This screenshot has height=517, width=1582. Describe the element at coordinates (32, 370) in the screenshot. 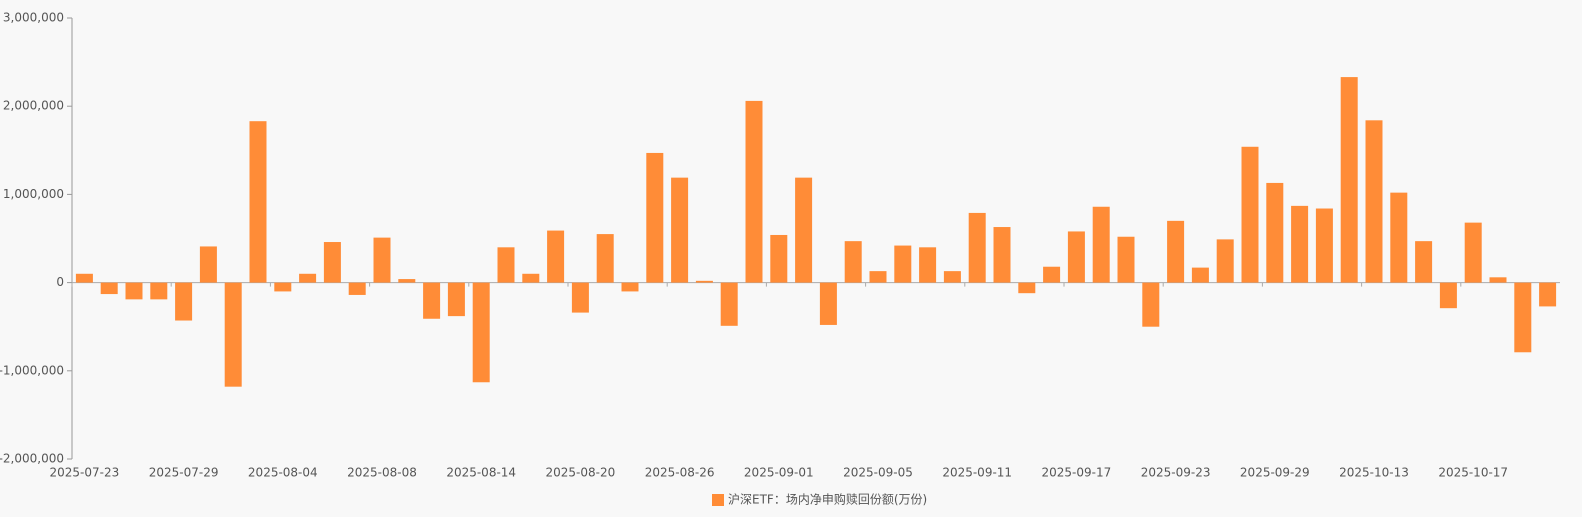

I see `y-tick-label: -1,000,000` at that location.